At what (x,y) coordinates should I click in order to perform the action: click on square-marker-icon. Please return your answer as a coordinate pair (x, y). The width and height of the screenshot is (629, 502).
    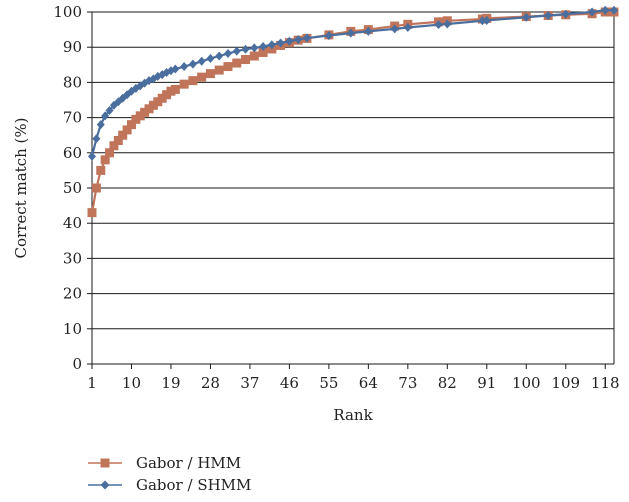
    Looking at the image, I should click on (105, 463).